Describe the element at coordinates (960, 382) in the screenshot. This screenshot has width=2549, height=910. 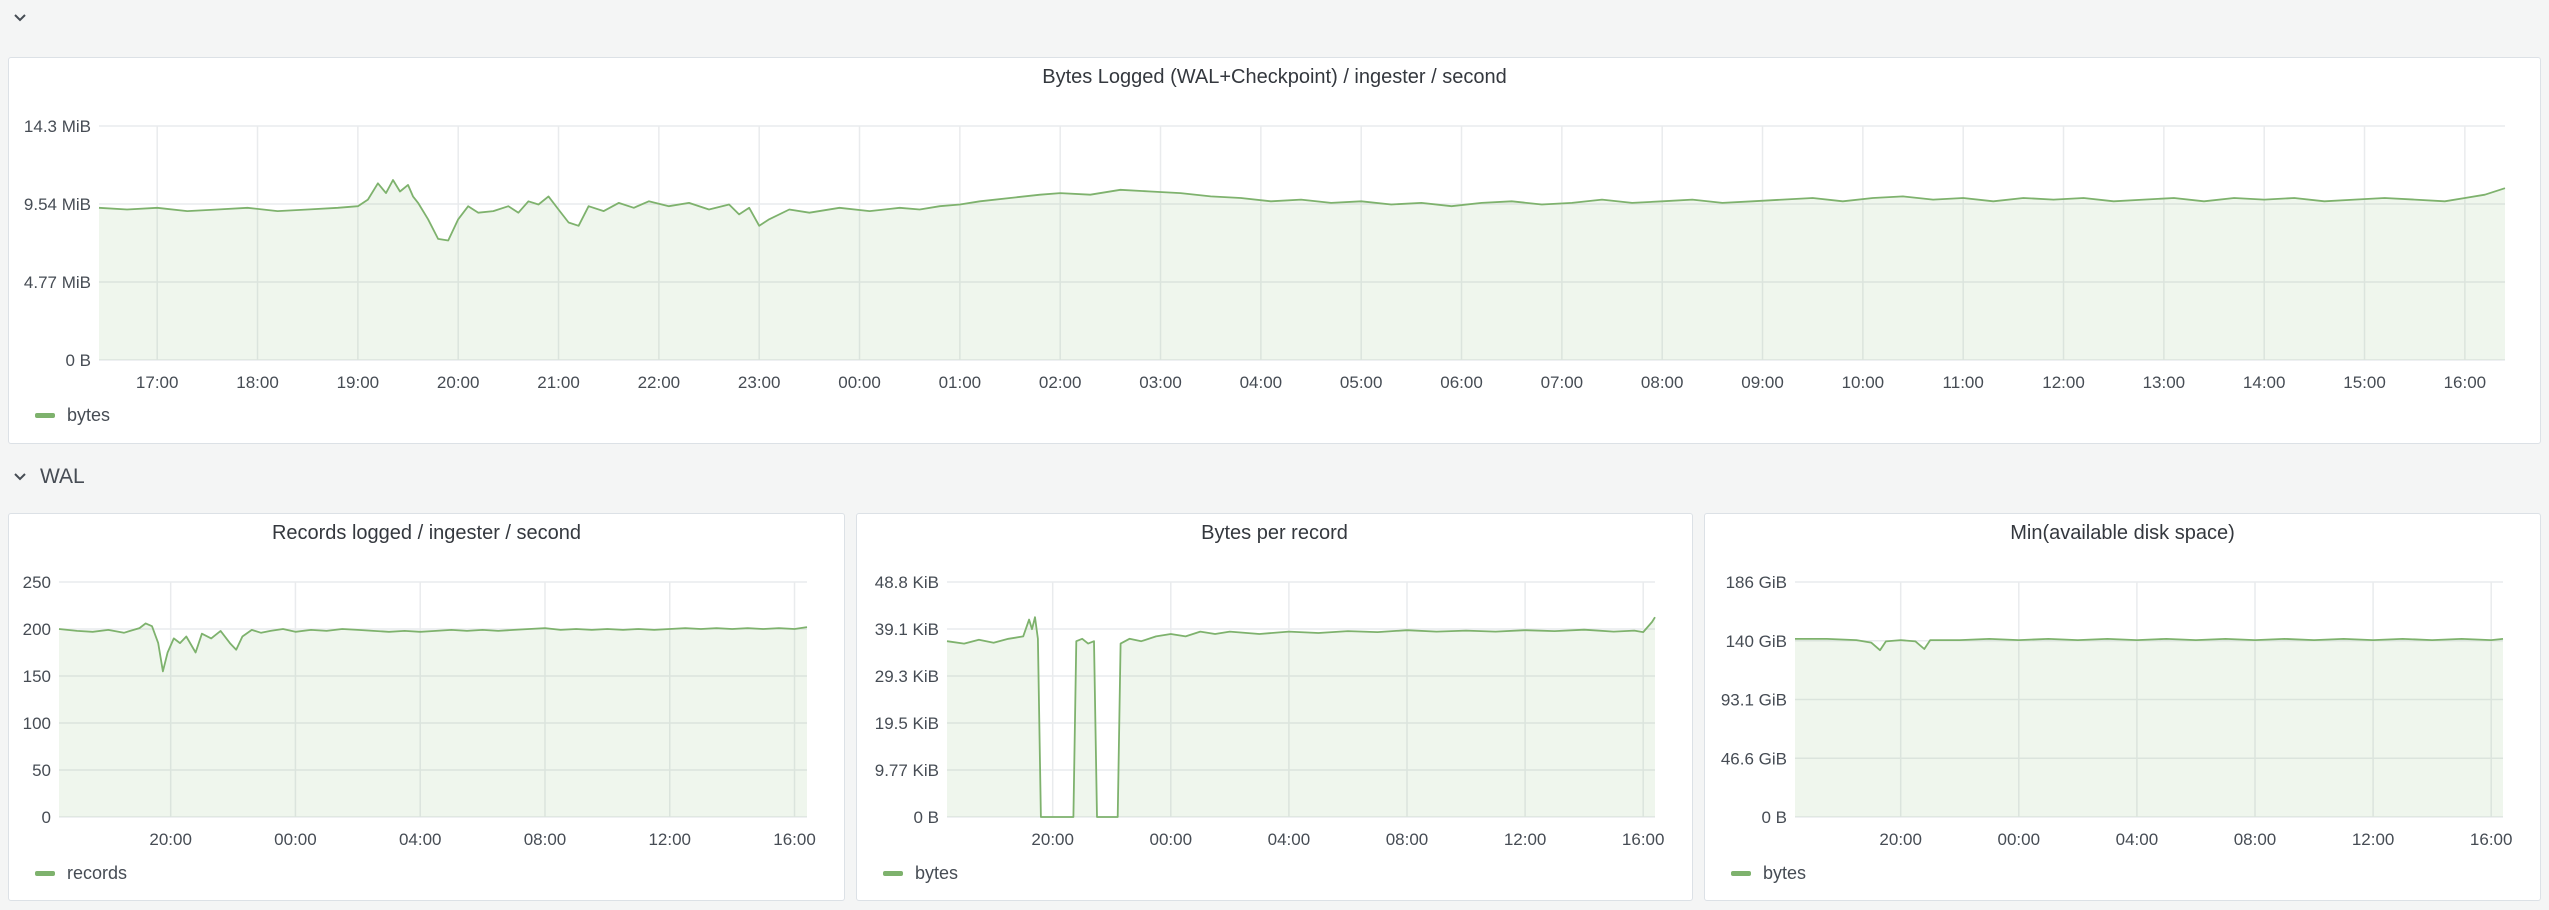
I see `x-tick-label: 01:00` at that location.